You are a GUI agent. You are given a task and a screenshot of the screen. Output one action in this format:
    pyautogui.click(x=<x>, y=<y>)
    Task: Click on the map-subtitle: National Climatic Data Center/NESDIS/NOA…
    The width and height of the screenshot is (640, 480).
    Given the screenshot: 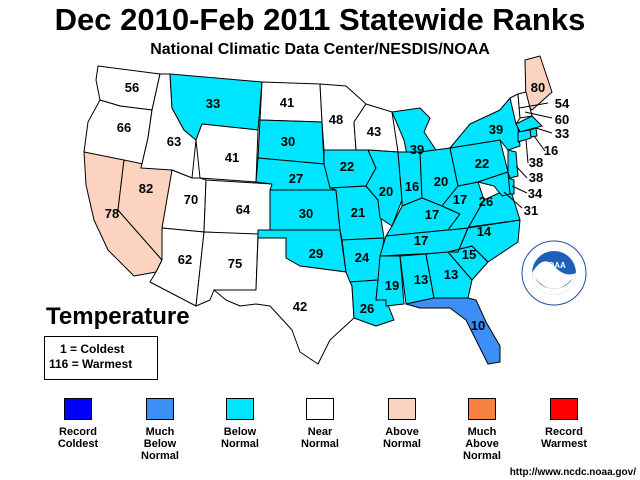 What is the action you would take?
    pyautogui.click(x=320, y=49)
    